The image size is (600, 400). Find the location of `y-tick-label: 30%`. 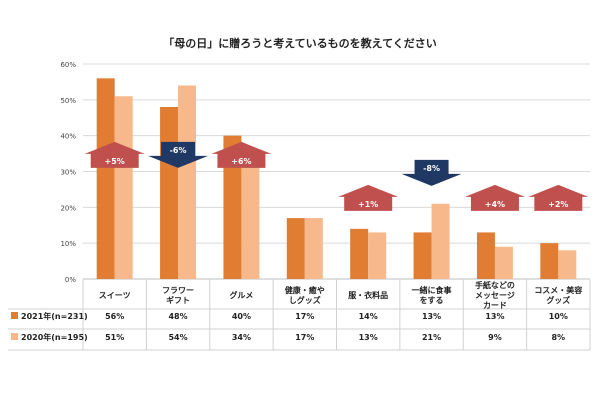

y-tick-label: 30% is located at coordinates (68, 173).